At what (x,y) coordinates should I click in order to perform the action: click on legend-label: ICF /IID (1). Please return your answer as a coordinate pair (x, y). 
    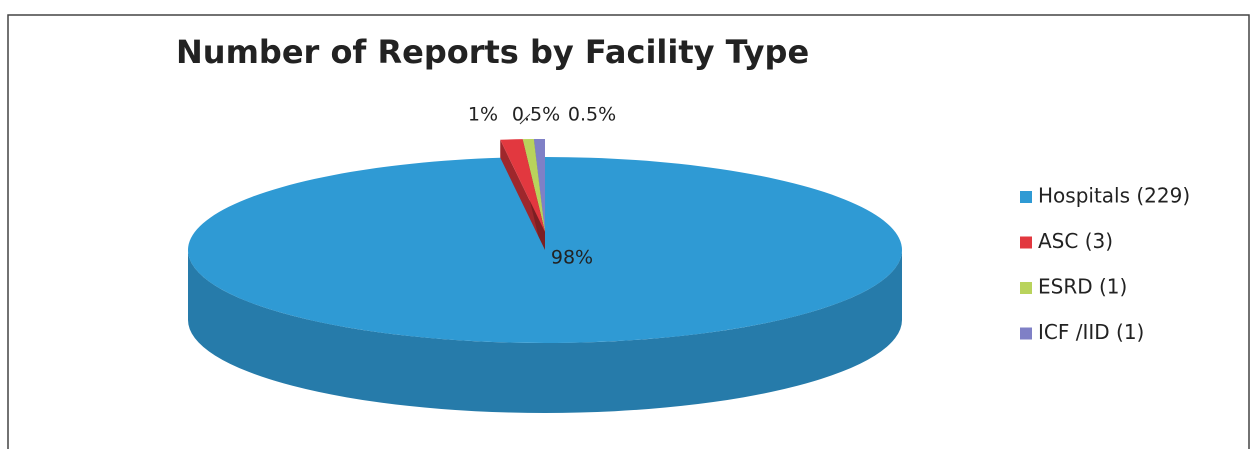
    Looking at the image, I should click on (1091, 332).